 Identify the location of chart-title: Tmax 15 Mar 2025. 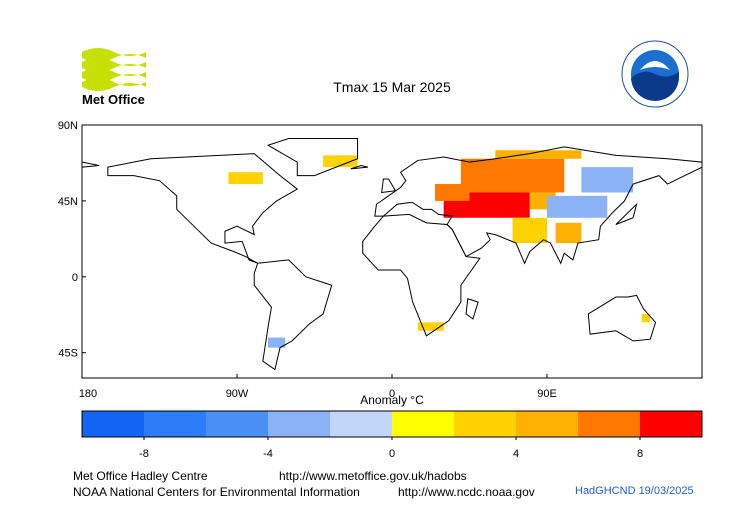
(392, 87).